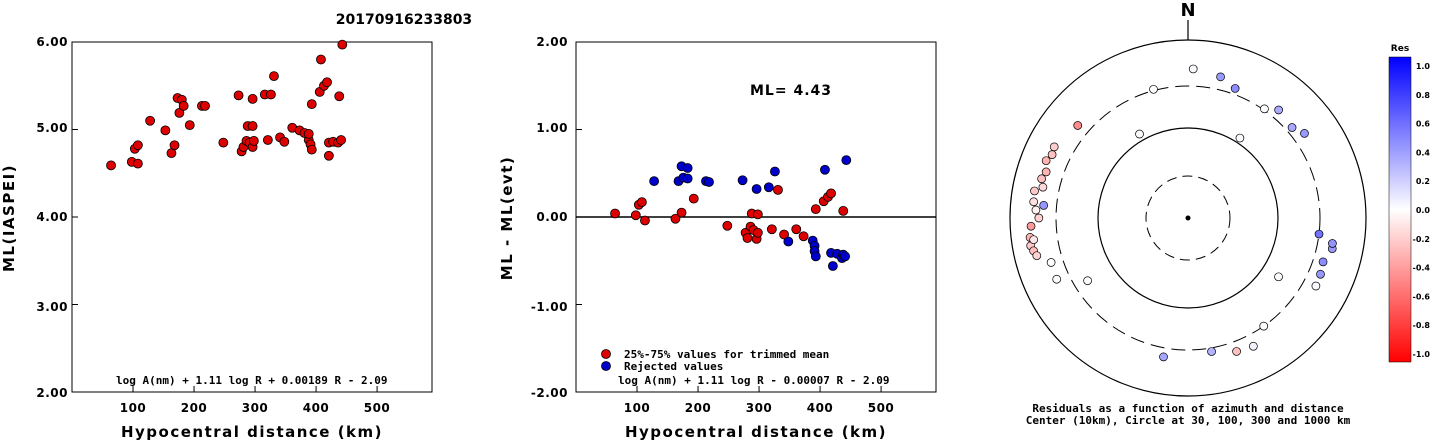 This screenshot has height=441, width=1437. Describe the element at coordinates (881, 408) in the screenshot. I see `middle-xtick-500: 500` at that location.